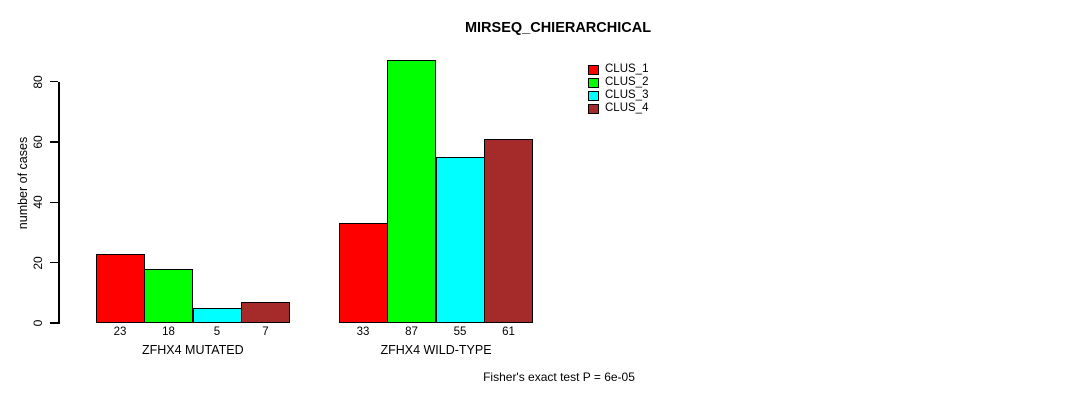 This screenshot has width=1090, height=400. I want to click on y-tick-label: 0, so click(38, 323).